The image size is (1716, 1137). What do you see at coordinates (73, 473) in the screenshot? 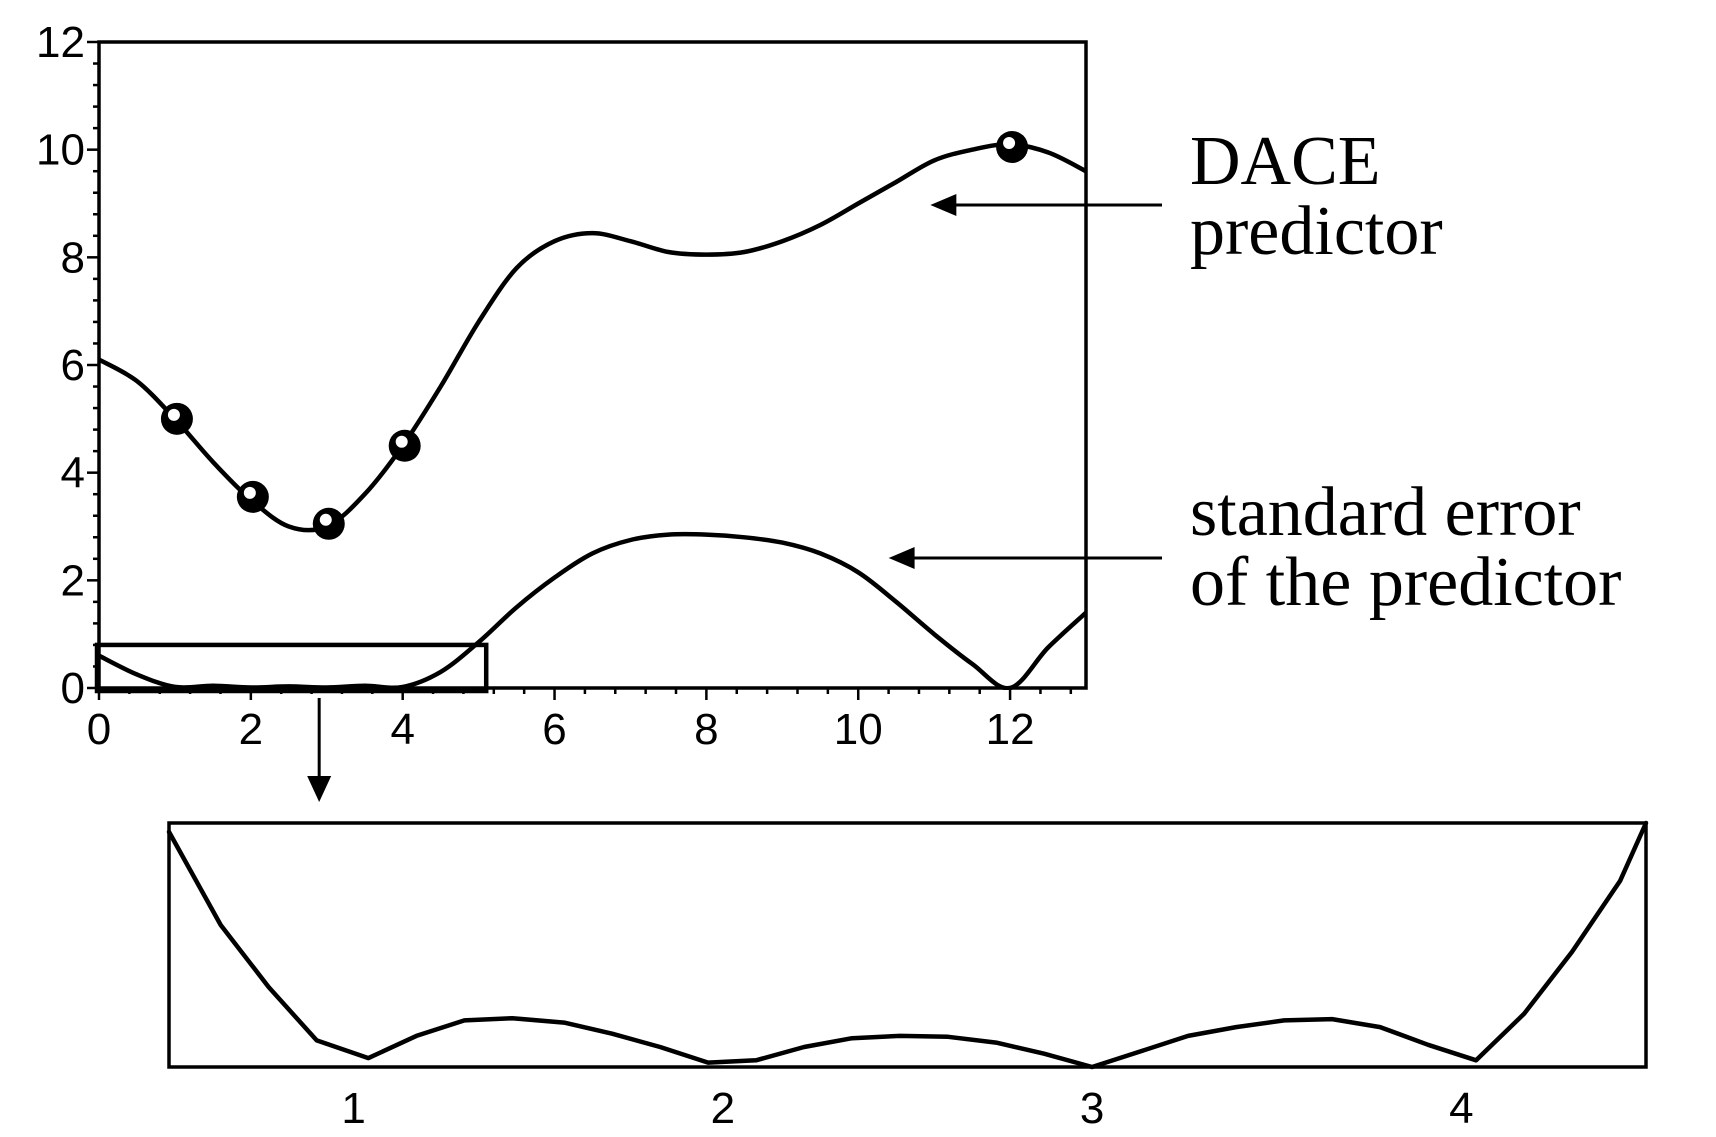
I see `y-tick-label: 4` at bounding box center [73, 473].